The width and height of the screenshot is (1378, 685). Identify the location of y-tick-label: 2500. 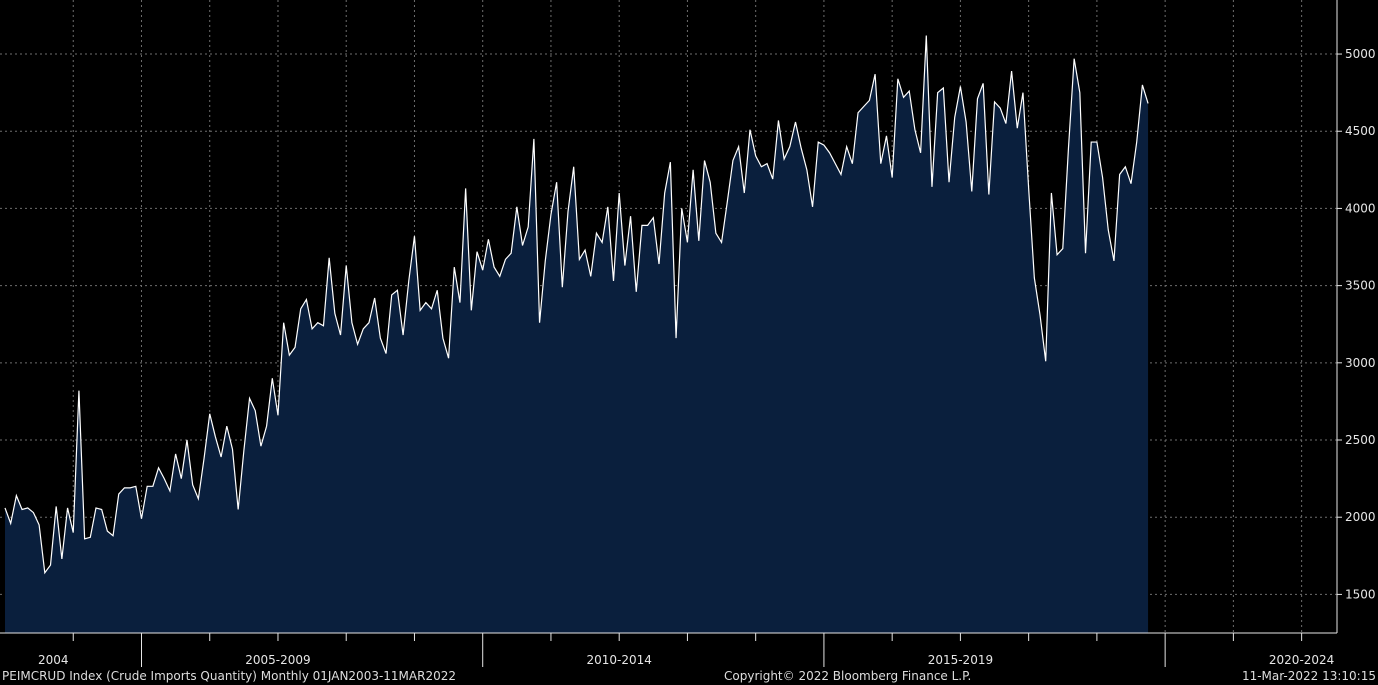
(1360, 440).